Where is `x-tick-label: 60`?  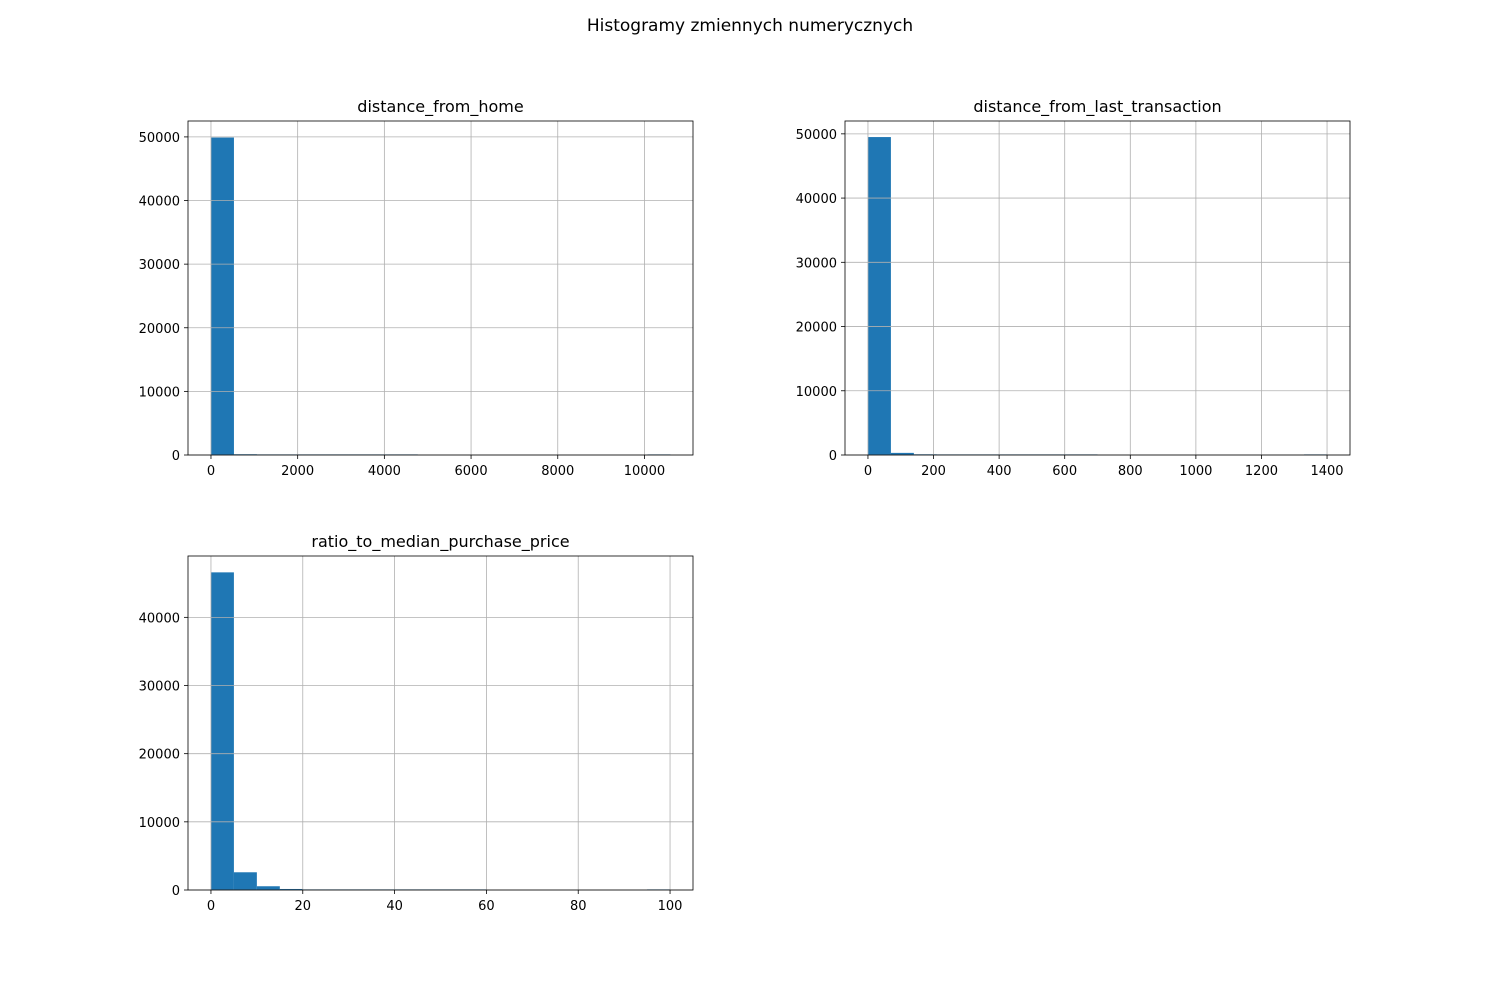
x-tick-label: 60 is located at coordinates (486, 906).